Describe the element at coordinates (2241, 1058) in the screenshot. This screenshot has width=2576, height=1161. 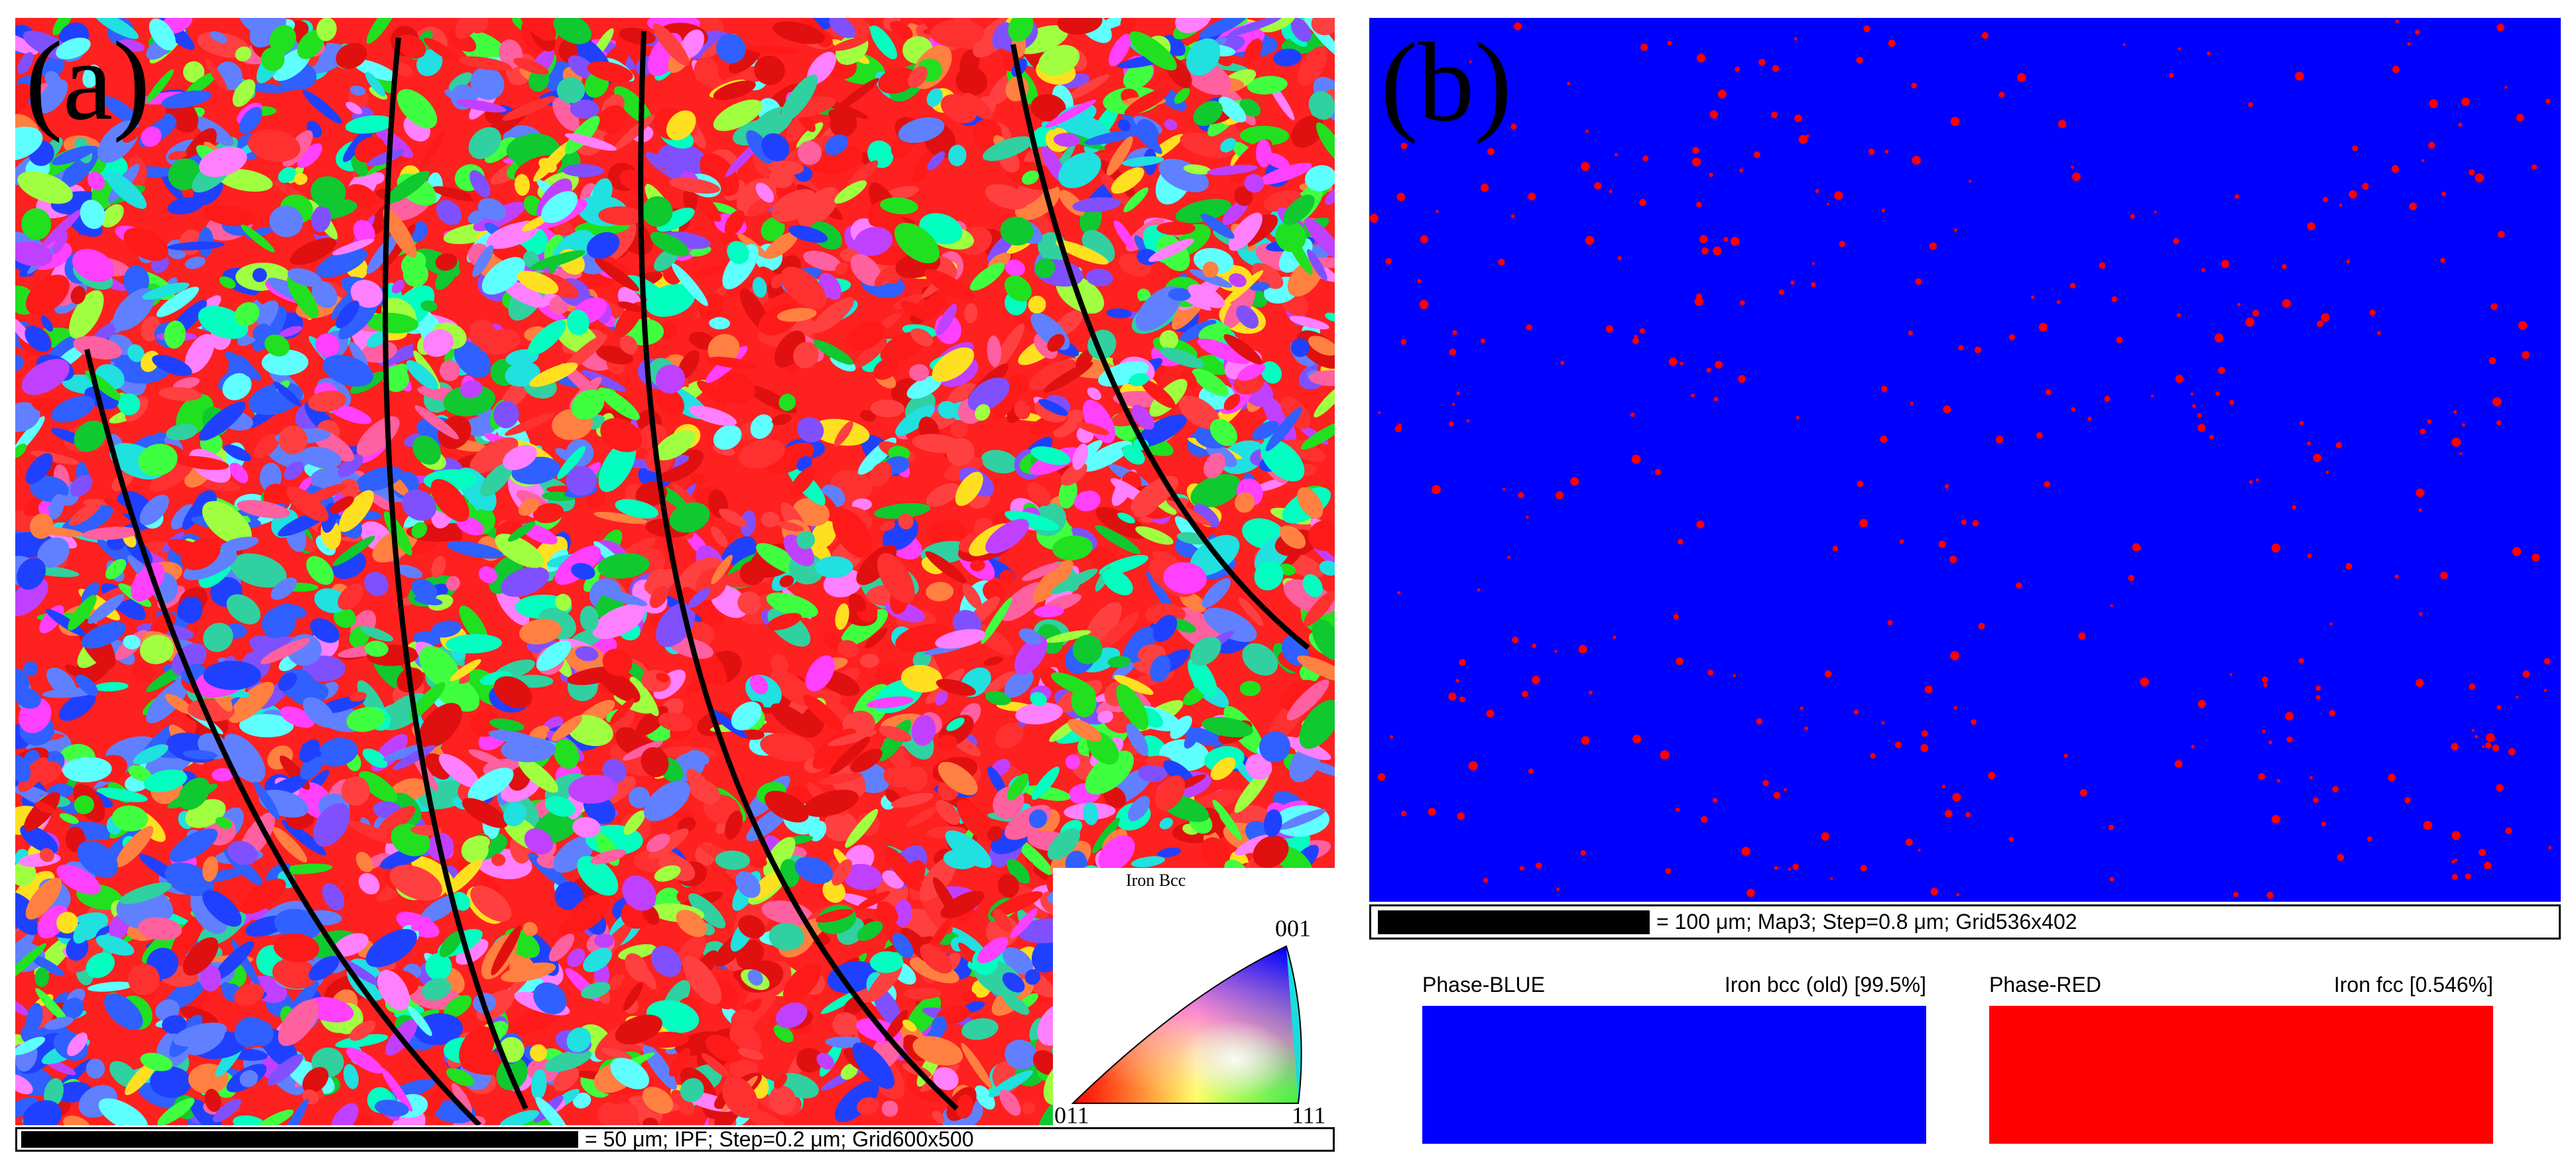
I see `phase-legend-red: Phase-RED Iron fcc [0.546%]` at that location.